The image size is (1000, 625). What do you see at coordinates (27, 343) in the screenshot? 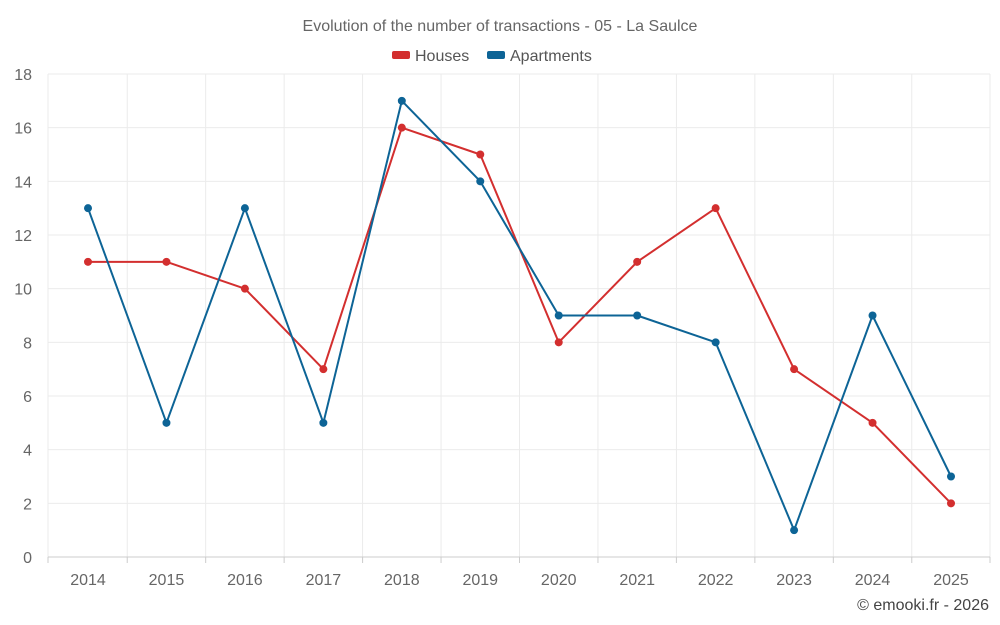
I see `y-tick-label: 8` at bounding box center [27, 343].